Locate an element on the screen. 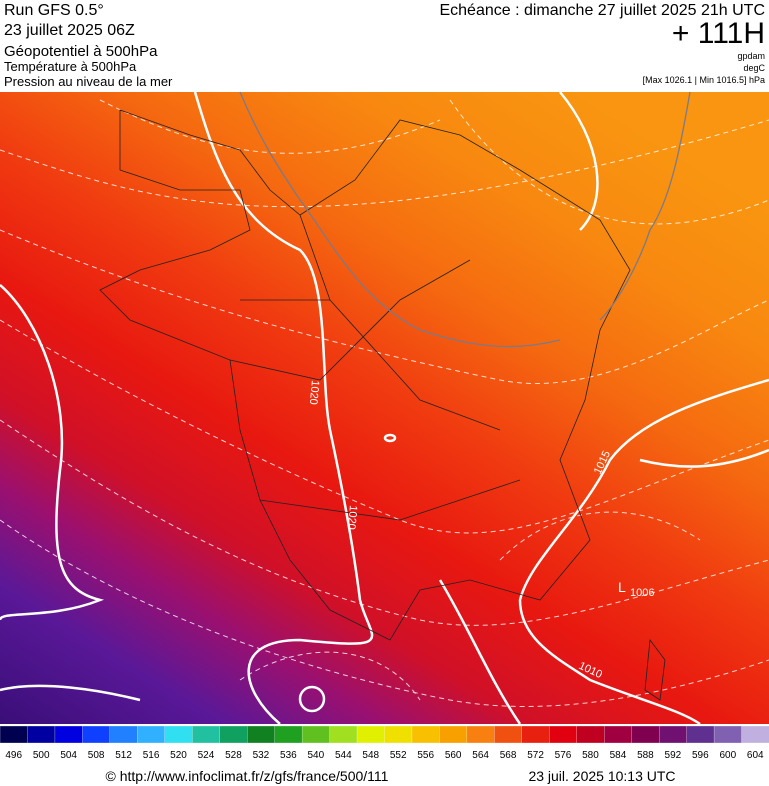 This screenshot has height=786, width=769. field-1: Géopotentiel à 500hPa is located at coordinates (81, 51).